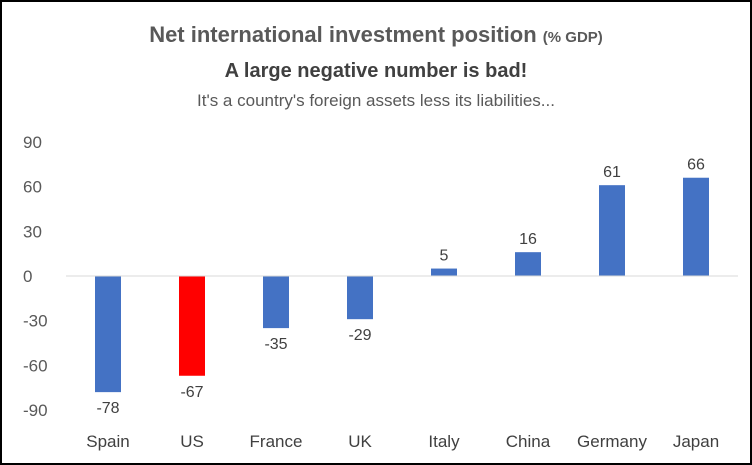 The width and height of the screenshot is (752, 465). I want to click on data-label: -29, so click(359, 335).